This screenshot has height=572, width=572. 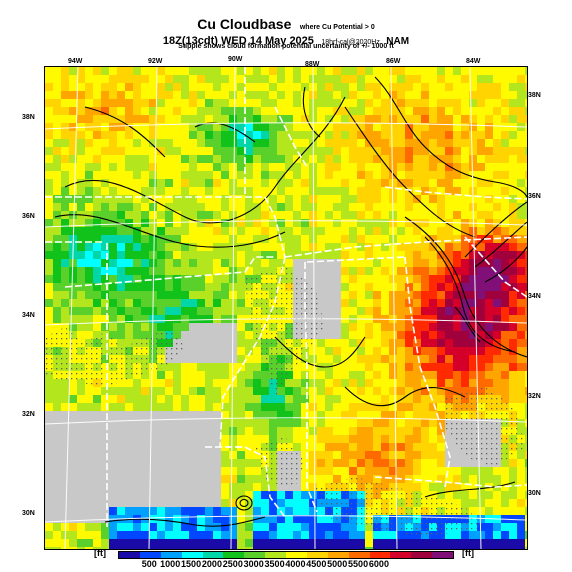 What do you see at coordinates (170, 564) in the screenshot?
I see `colorbar-tick-label: 1000` at bounding box center [170, 564].